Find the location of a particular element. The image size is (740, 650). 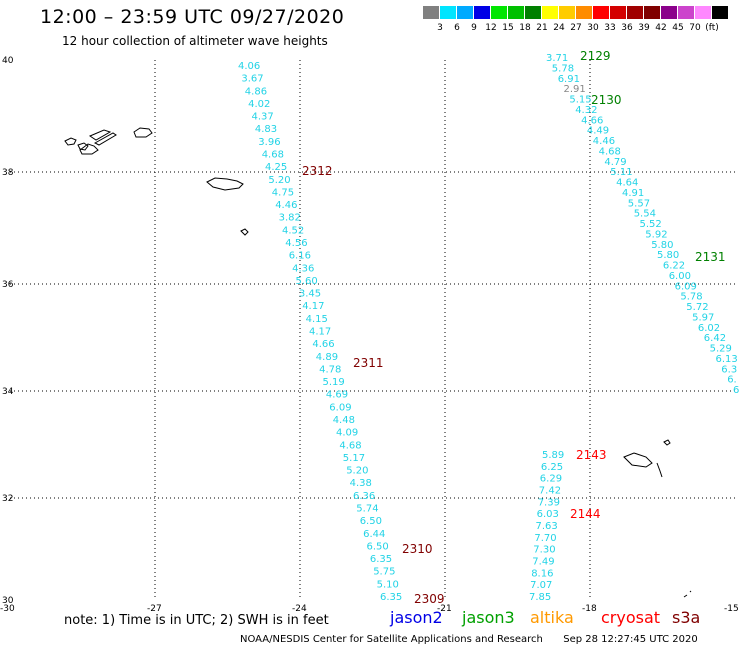

track-c-value: 7.42 is located at coordinates (550, 491).